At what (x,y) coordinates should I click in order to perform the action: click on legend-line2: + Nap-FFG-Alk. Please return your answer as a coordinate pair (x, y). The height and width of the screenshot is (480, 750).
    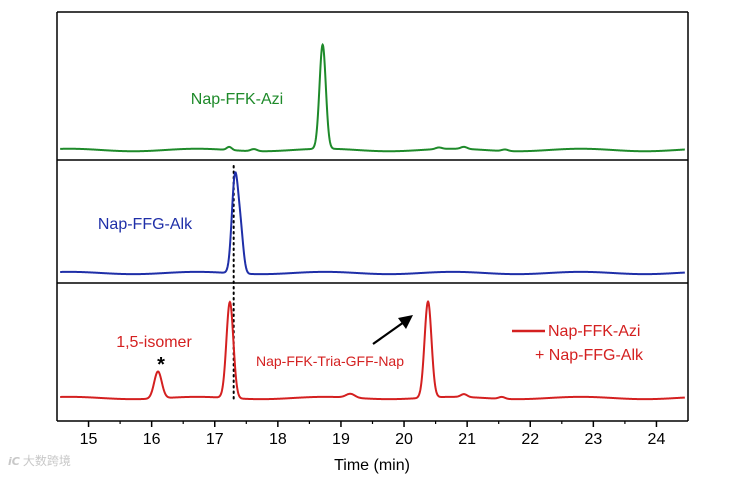
    Looking at the image, I should click on (589, 355).